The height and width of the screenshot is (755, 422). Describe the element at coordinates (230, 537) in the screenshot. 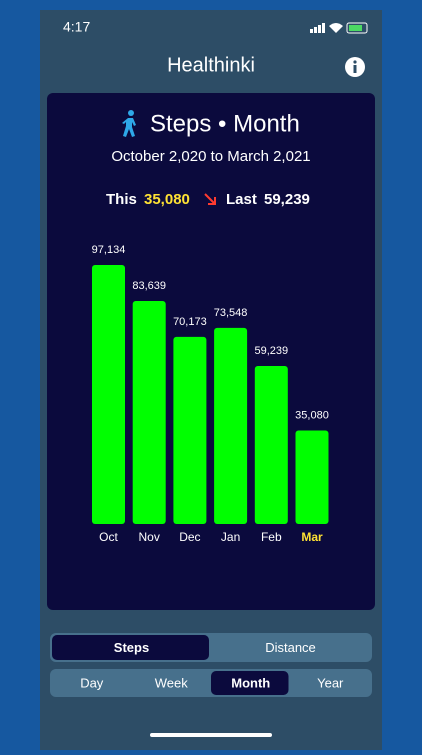

I see `x-tick-label: Jan` at that location.